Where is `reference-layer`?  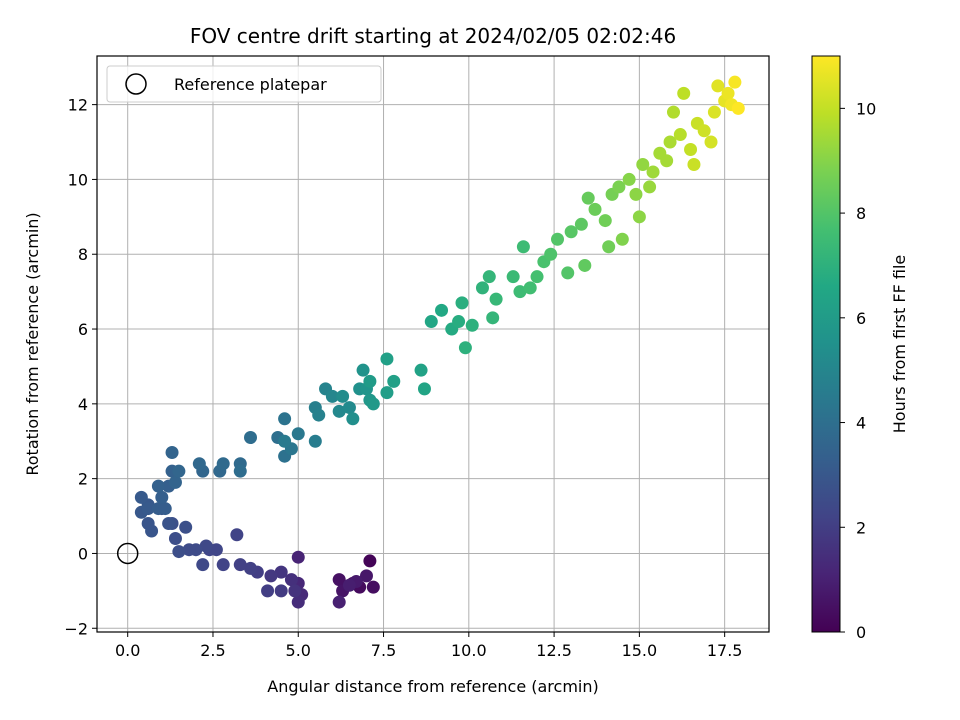 reference-layer is located at coordinates (127, 553).